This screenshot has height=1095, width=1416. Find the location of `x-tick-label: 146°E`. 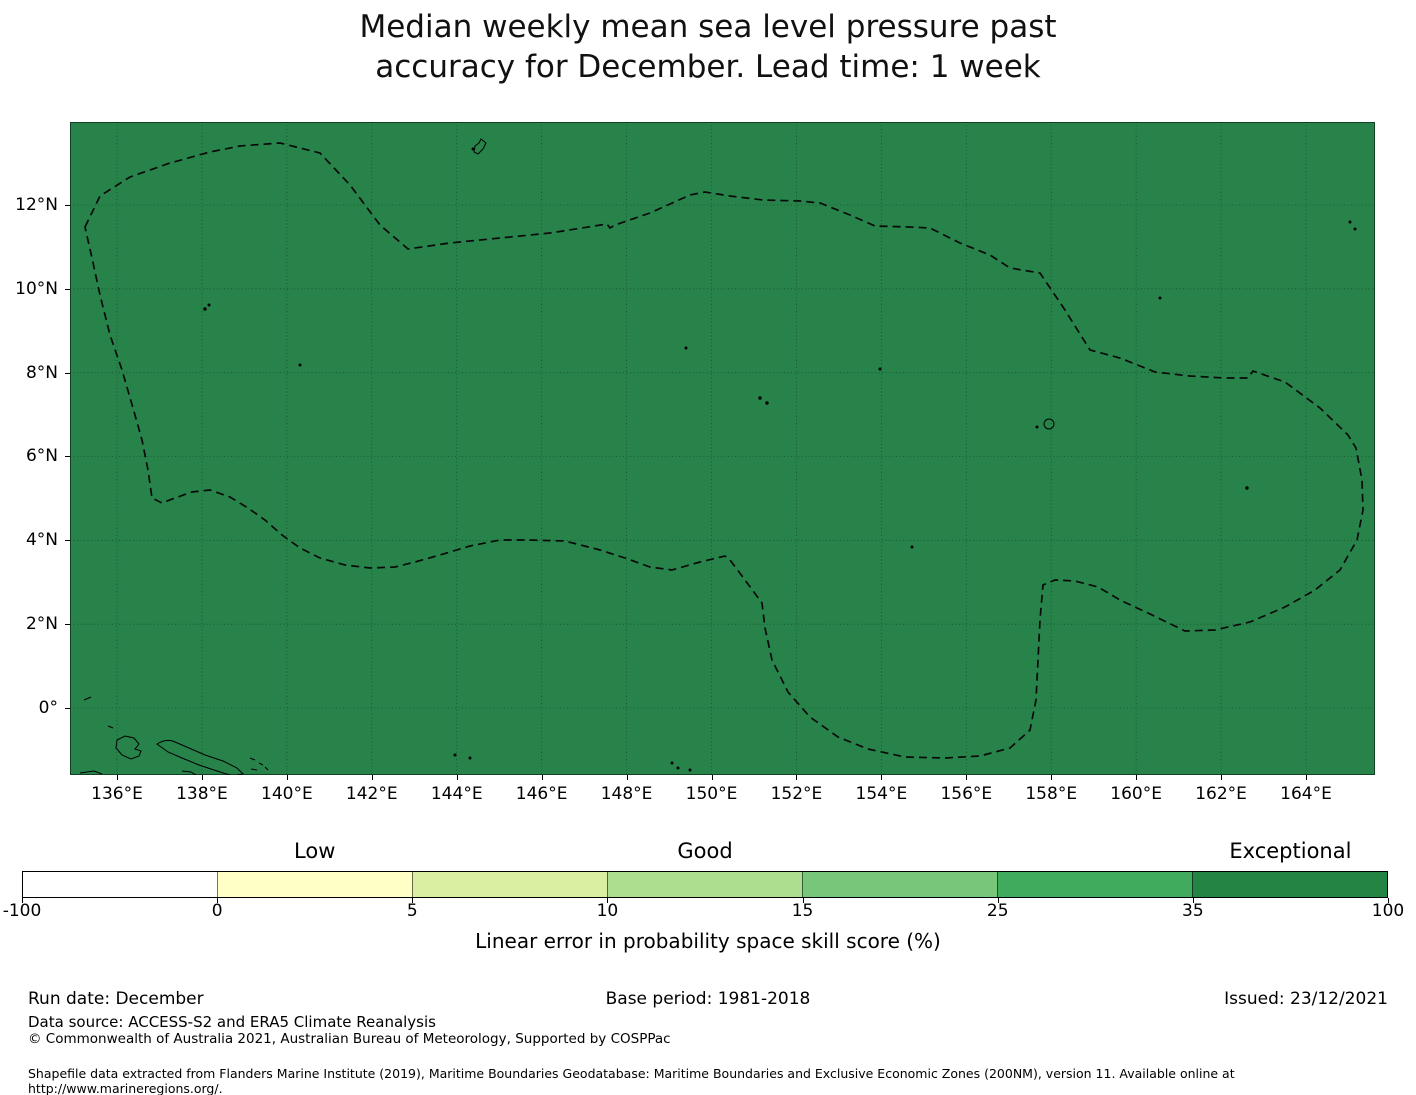

x-tick-label: 146°E is located at coordinates (541, 794).